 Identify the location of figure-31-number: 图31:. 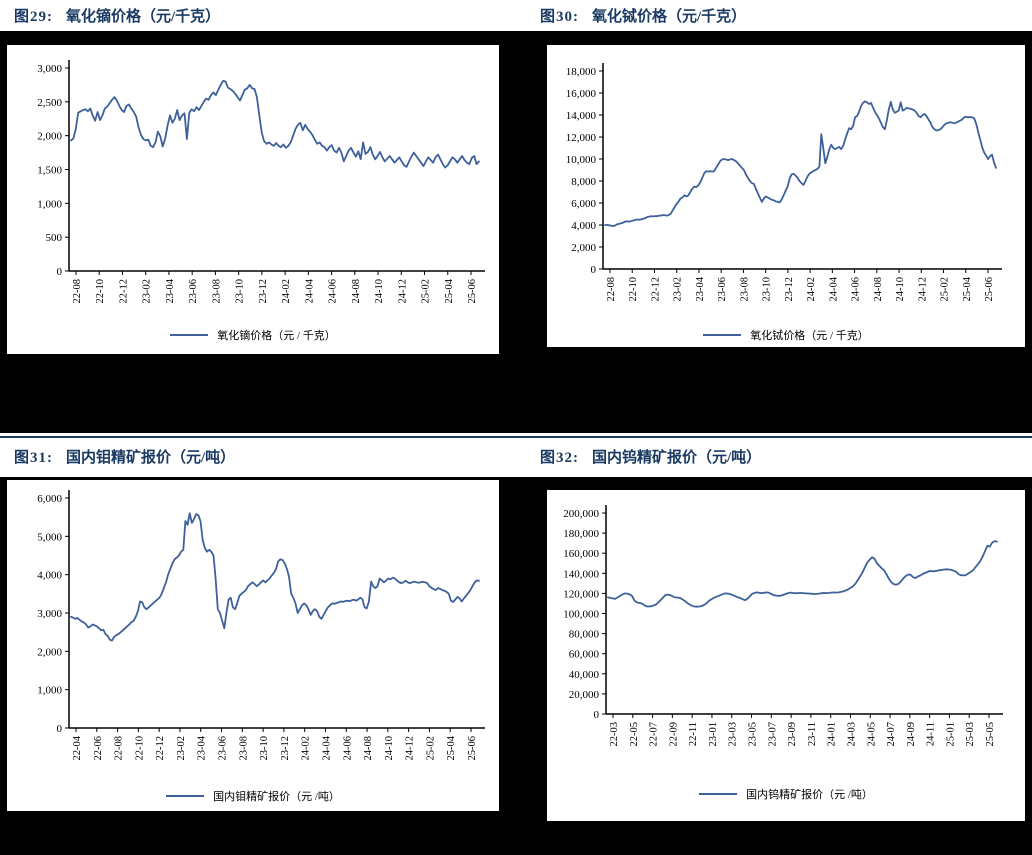
(33, 458).